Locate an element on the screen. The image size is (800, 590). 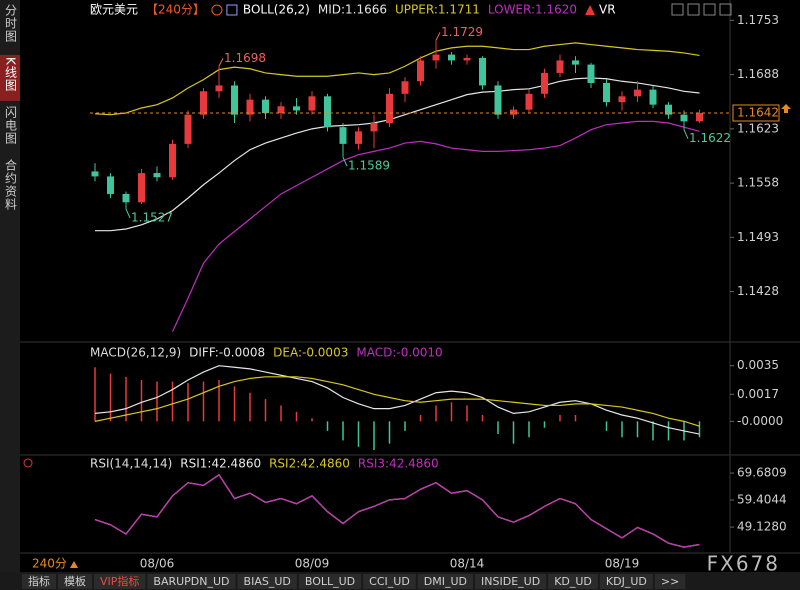
x-tick-label: 08/09 is located at coordinates (312, 564).